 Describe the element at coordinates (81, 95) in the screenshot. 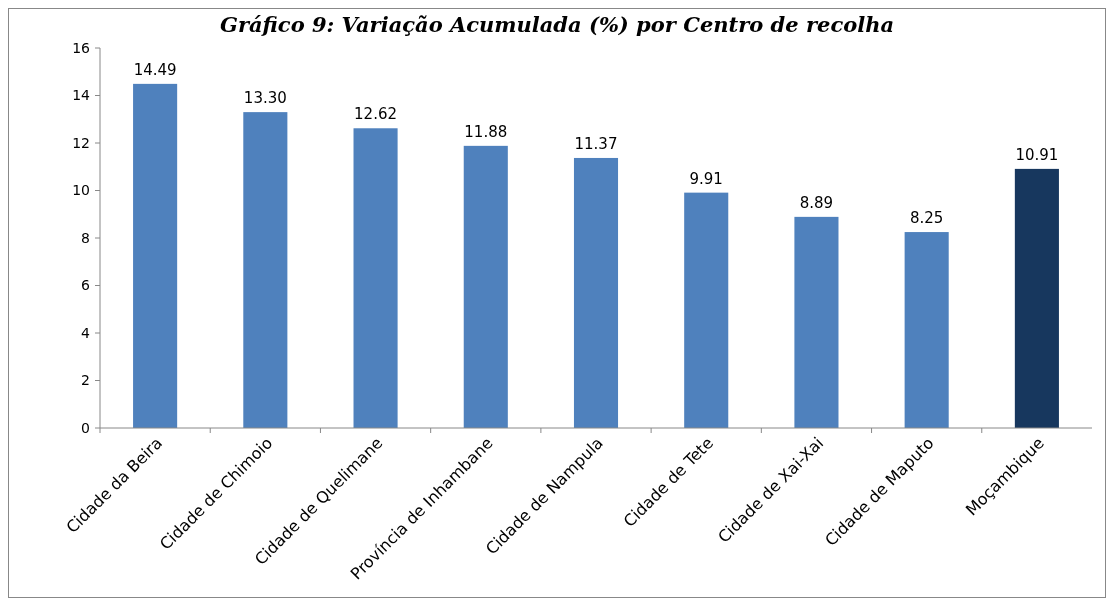

I see `y-tick-label: 14` at that location.